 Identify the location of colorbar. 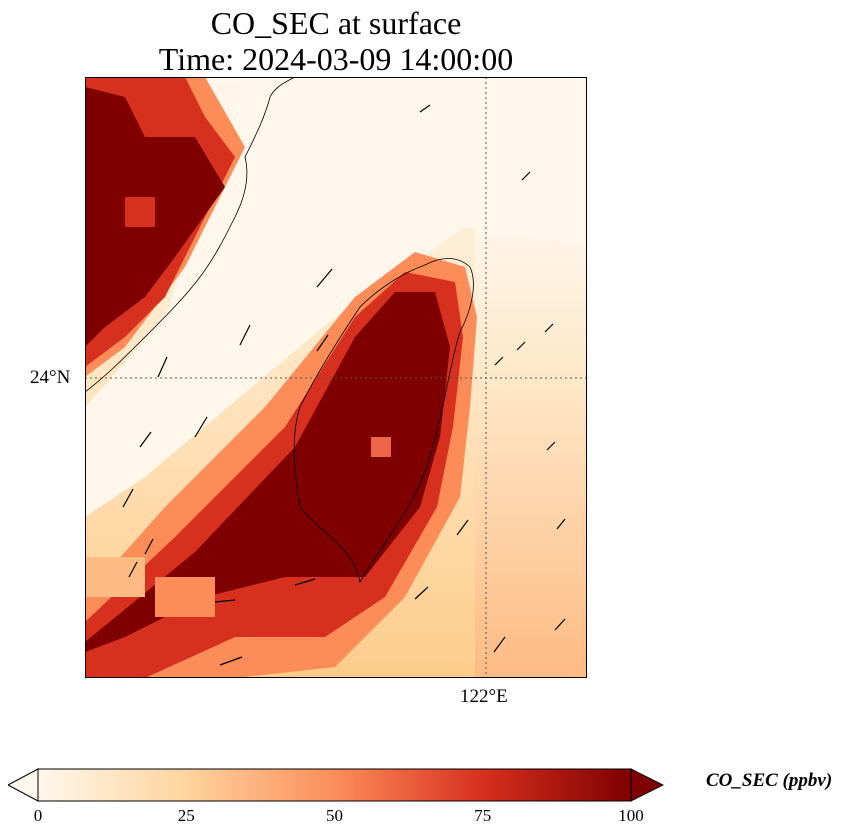
(336, 785).